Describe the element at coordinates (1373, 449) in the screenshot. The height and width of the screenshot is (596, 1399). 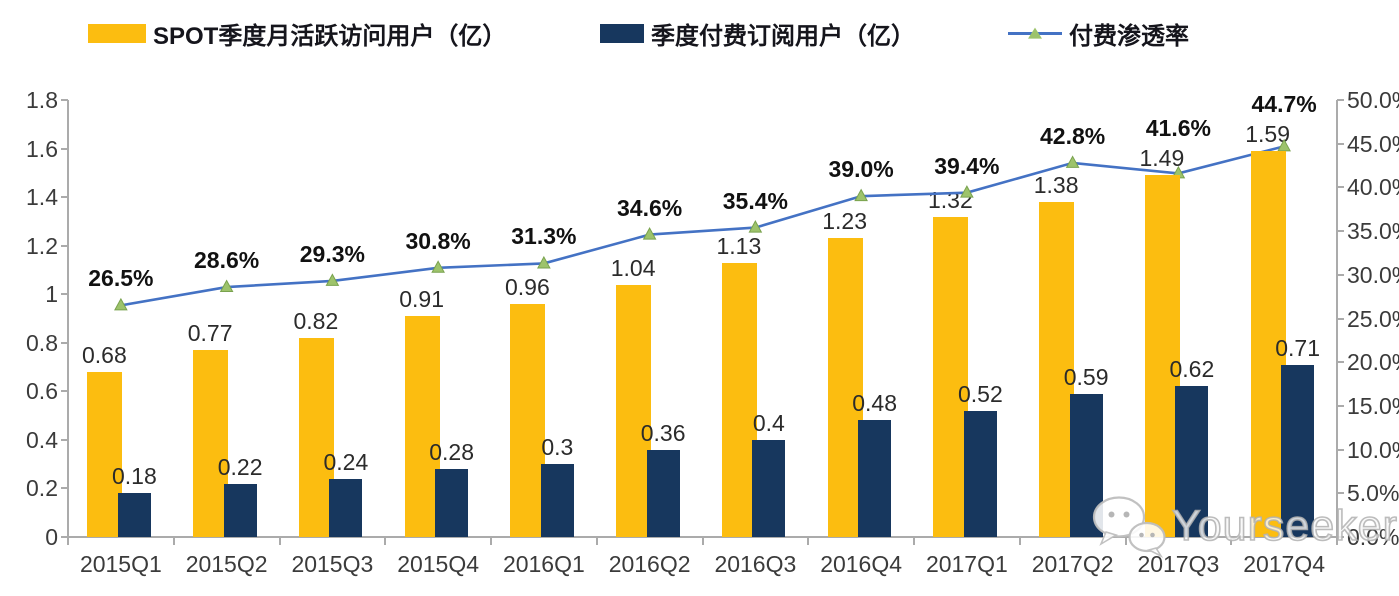
I see `y-axis-right-tick-label: 10.0%` at that location.